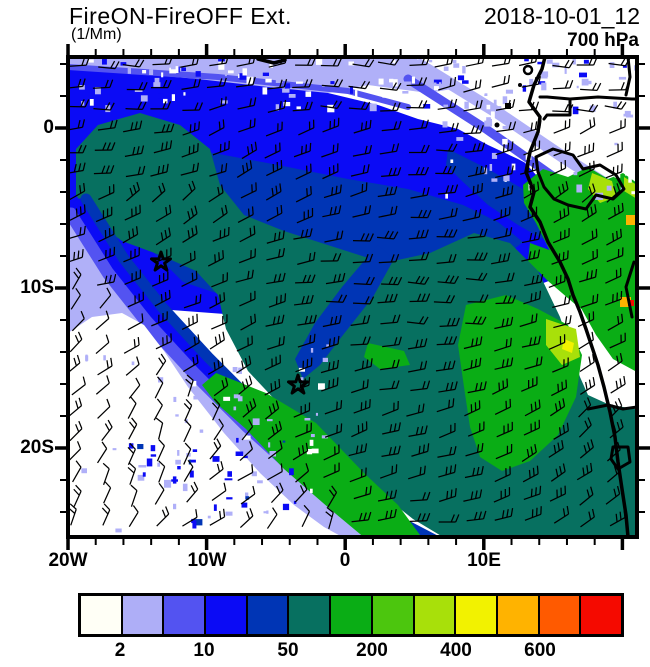 The width and height of the screenshot is (650, 667). What do you see at coordinates (207, 560) in the screenshot?
I see `x-axis-tick-label: 10W` at bounding box center [207, 560].